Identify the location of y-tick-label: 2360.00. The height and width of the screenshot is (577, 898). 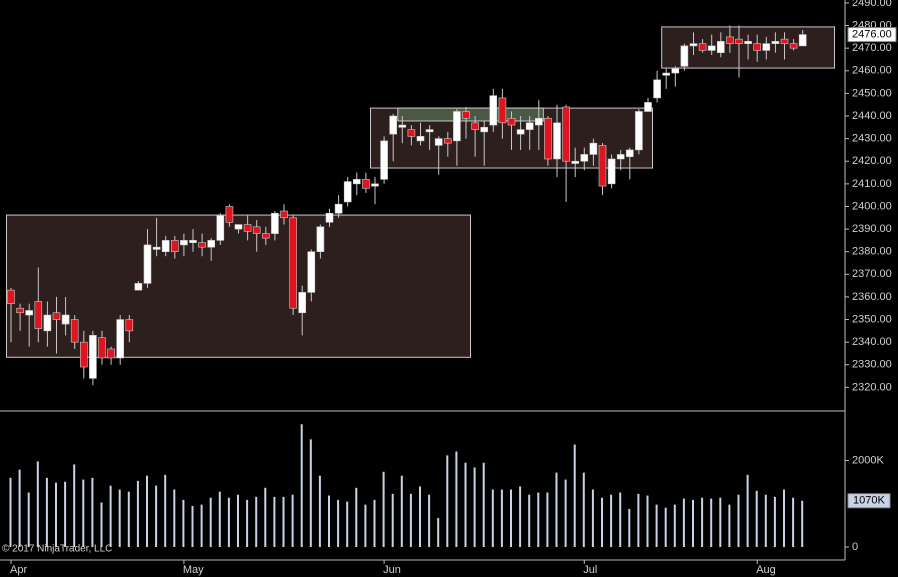
(872, 297).